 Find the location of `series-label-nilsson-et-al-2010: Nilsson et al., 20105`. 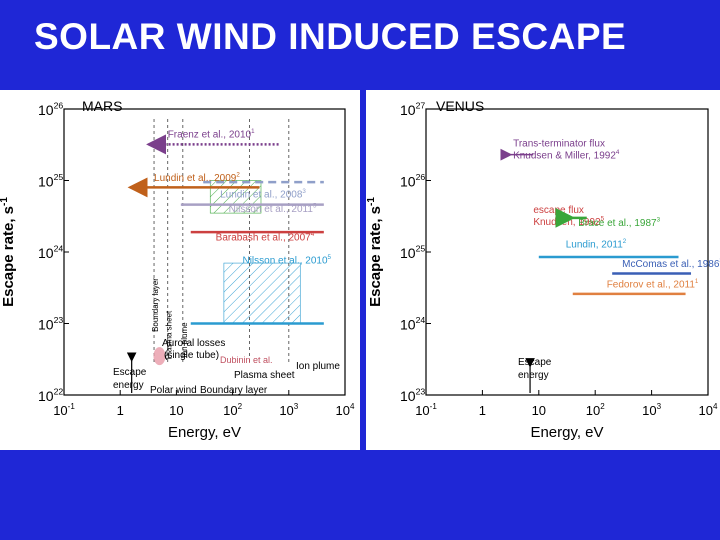

series-label-nilsson-et-al-2010: Nilsson et al., 20105 is located at coordinates (286, 260).